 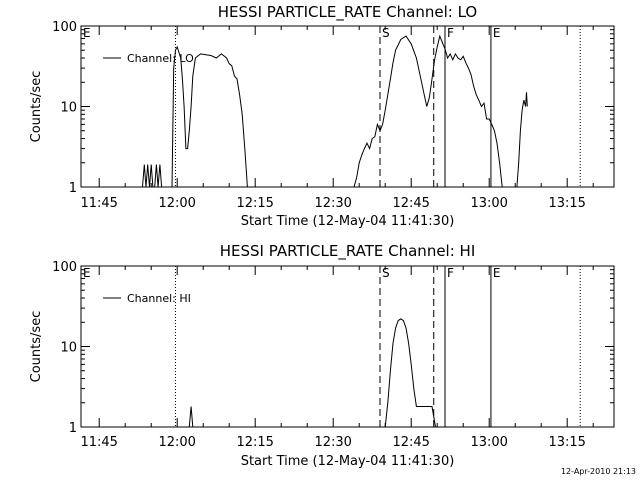 What do you see at coordinates (598, 471) in the screenshot?
I see `plot-timestamp: 12-Apr-2010 21:13` at bounding box center [598, 471].